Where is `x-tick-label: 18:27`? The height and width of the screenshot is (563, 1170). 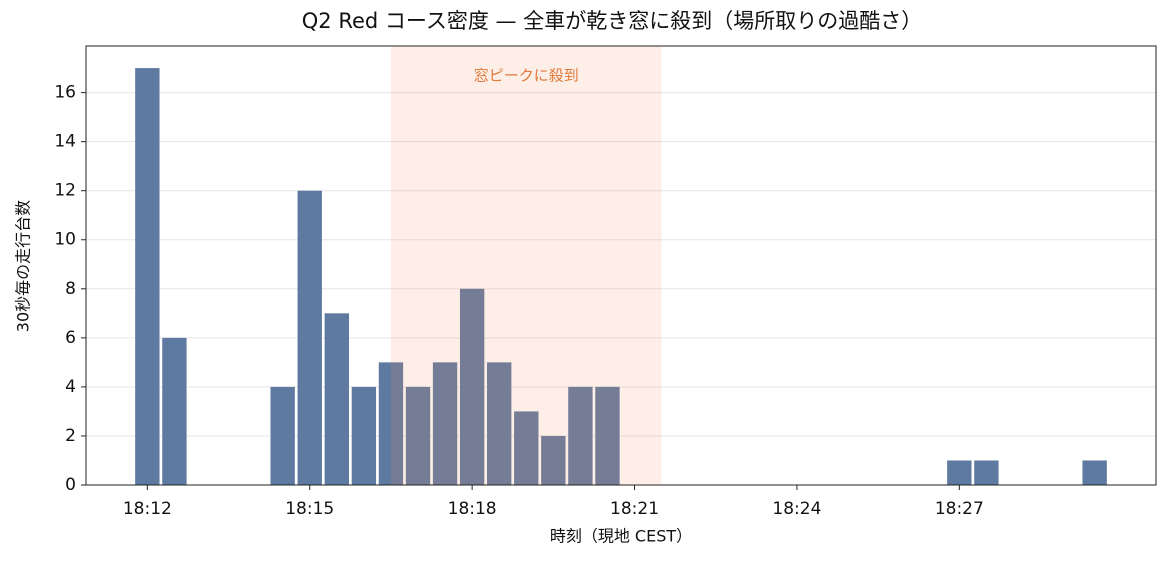 x-tick-label: 18:27 is located at coordinates (959, 509).